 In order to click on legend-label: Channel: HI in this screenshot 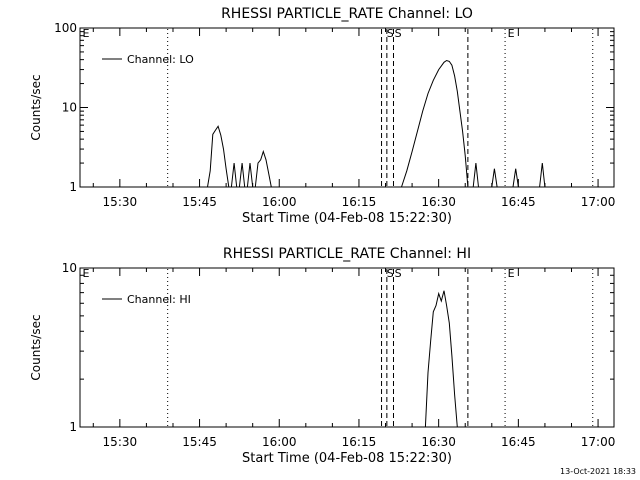, I will do `click(159, 299)`.